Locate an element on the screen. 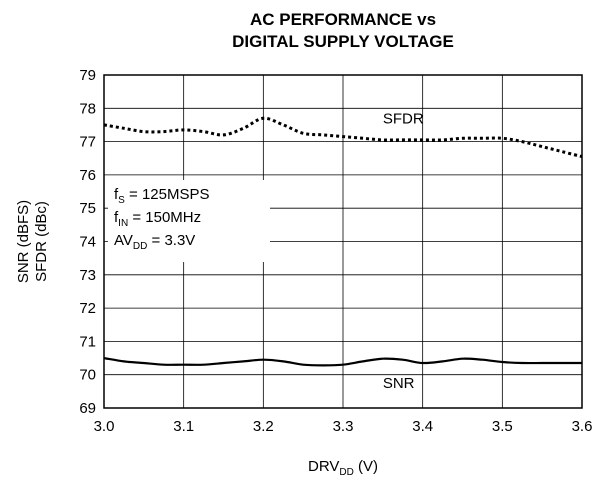 This screenshot has height=481, width=610. x-axis-label: DRVDD (V) is located at coordinates (343, 468).